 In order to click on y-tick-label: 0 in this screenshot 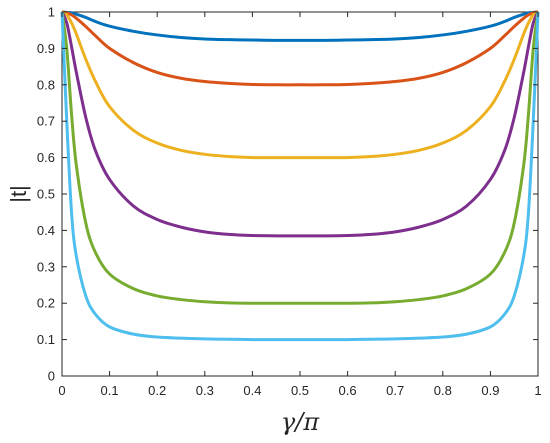, I will do `click(51, 376)`.